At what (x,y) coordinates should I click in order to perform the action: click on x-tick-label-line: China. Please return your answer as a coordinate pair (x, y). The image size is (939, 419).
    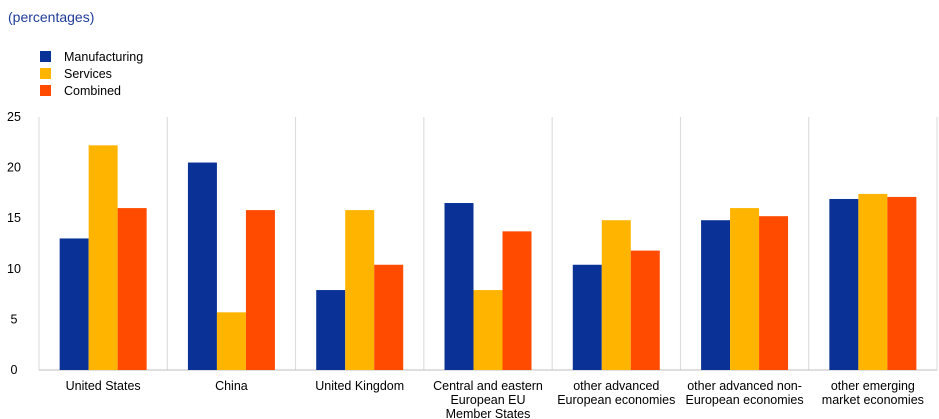
    Looking at the image, I should click on (231, 386).